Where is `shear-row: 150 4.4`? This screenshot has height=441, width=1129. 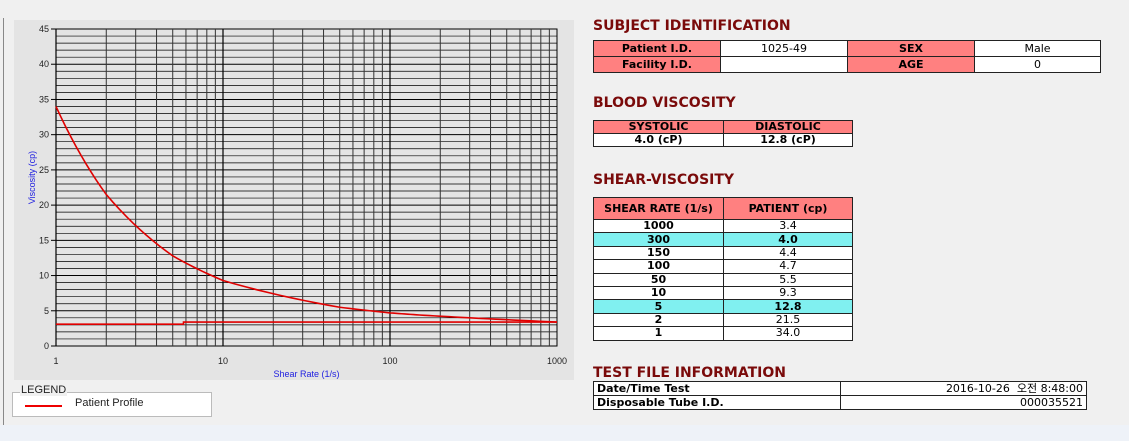 shear-row: 150 4.4 is located at coordinates (723, 253).